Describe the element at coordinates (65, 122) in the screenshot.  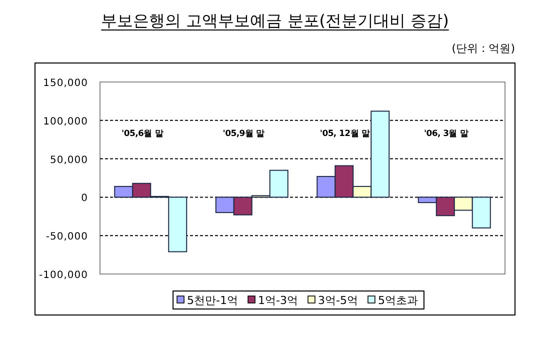
I see `y-tick-label: 100,000` at that location.